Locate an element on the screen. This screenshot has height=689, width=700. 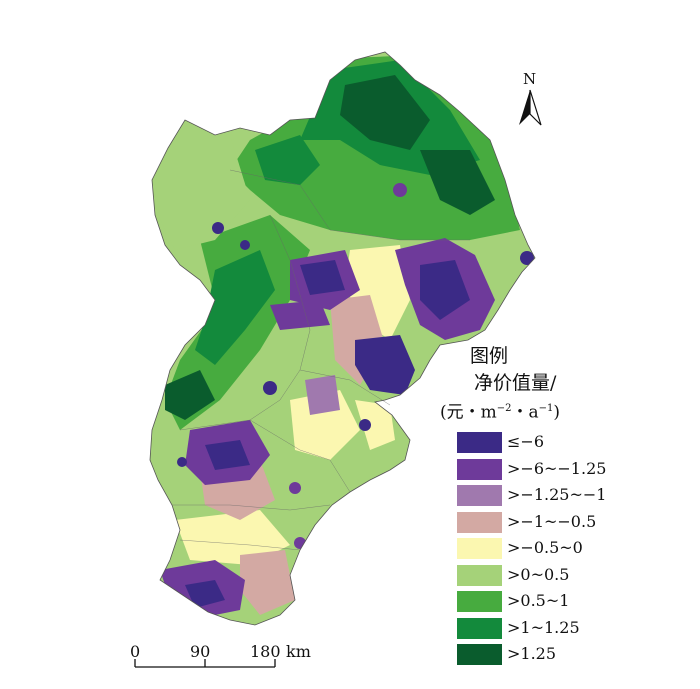
scale-tick-90: 90 is located at coordinates (200, 651).